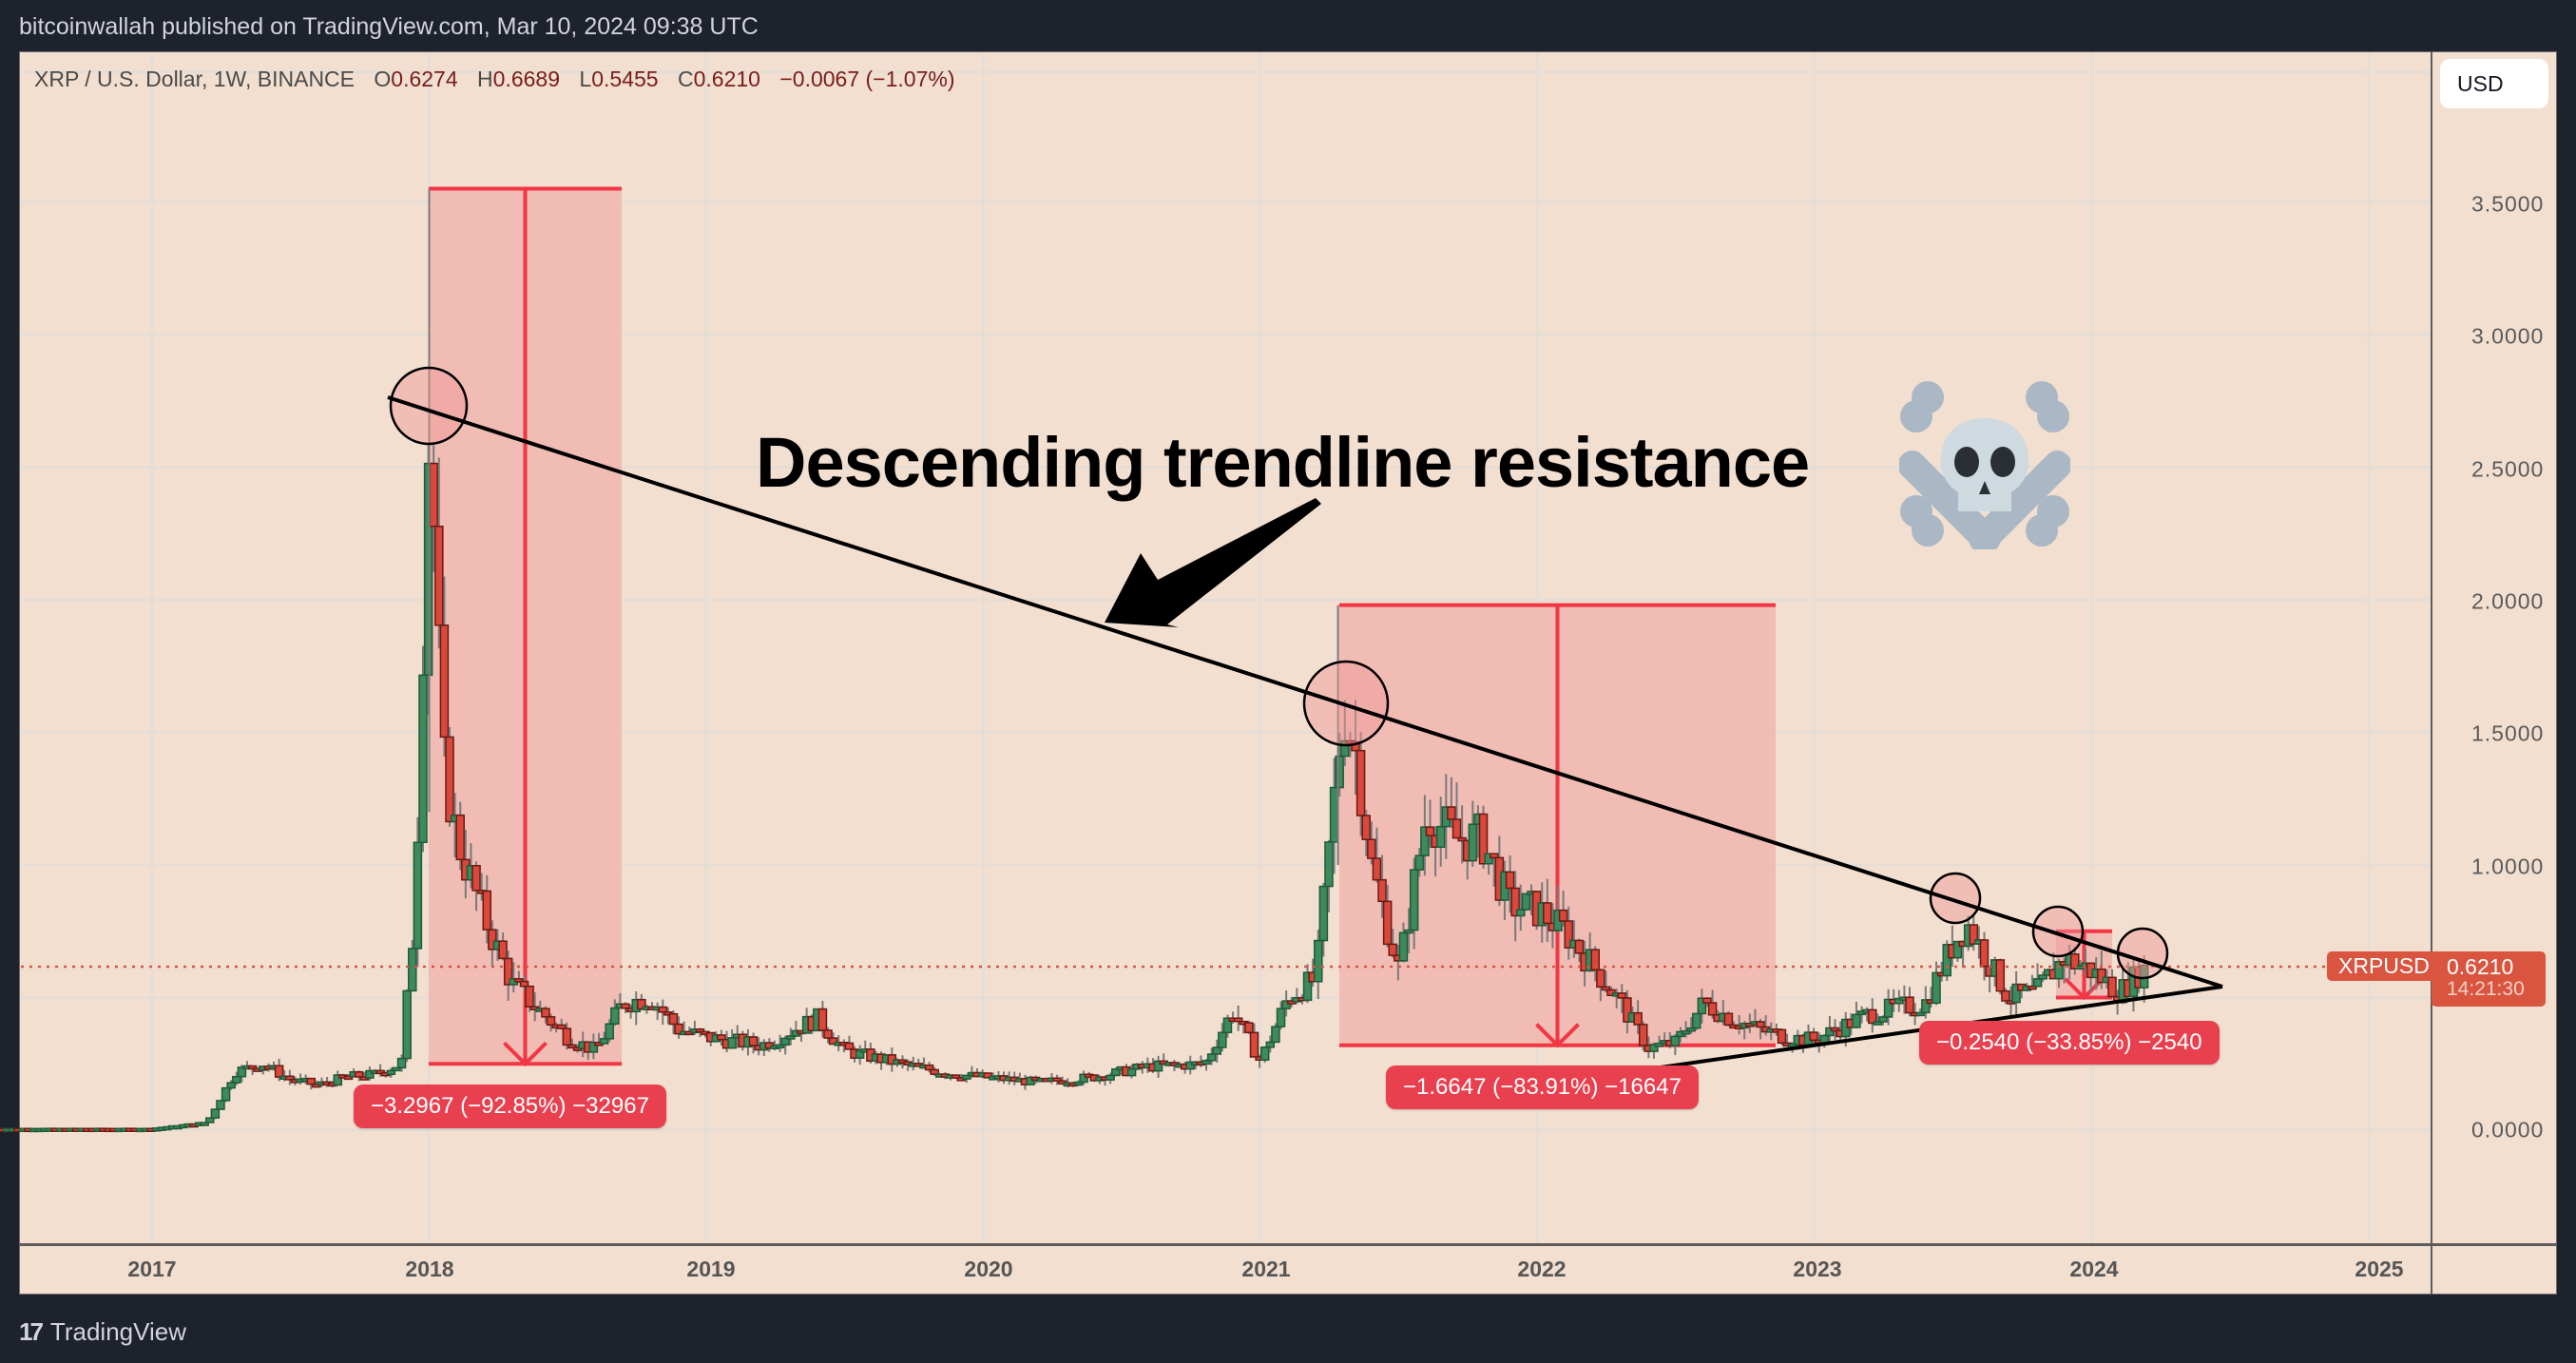 The image size is (2576, 1363). I want to click on price-tick: 2.5000, so click(2508, 469).